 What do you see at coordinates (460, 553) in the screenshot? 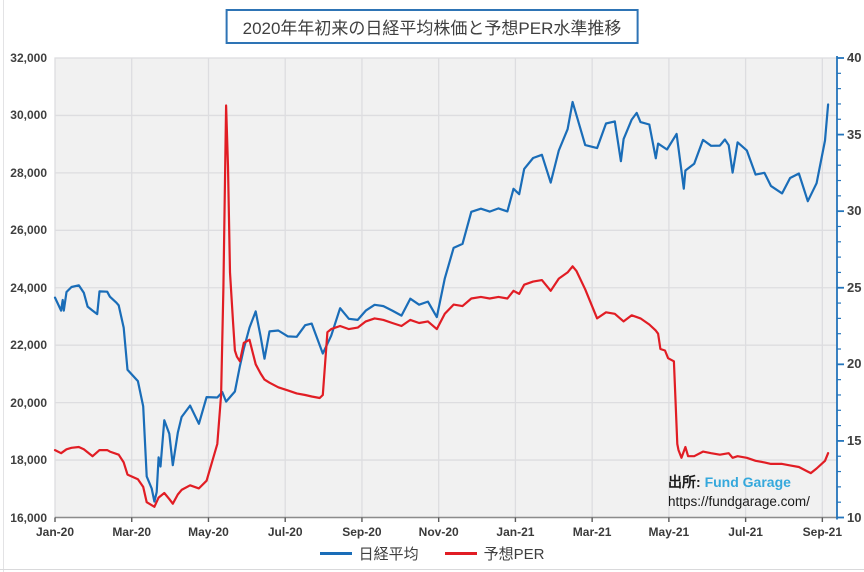
I see `per-line-swatch` at bounding box center [460, 553].